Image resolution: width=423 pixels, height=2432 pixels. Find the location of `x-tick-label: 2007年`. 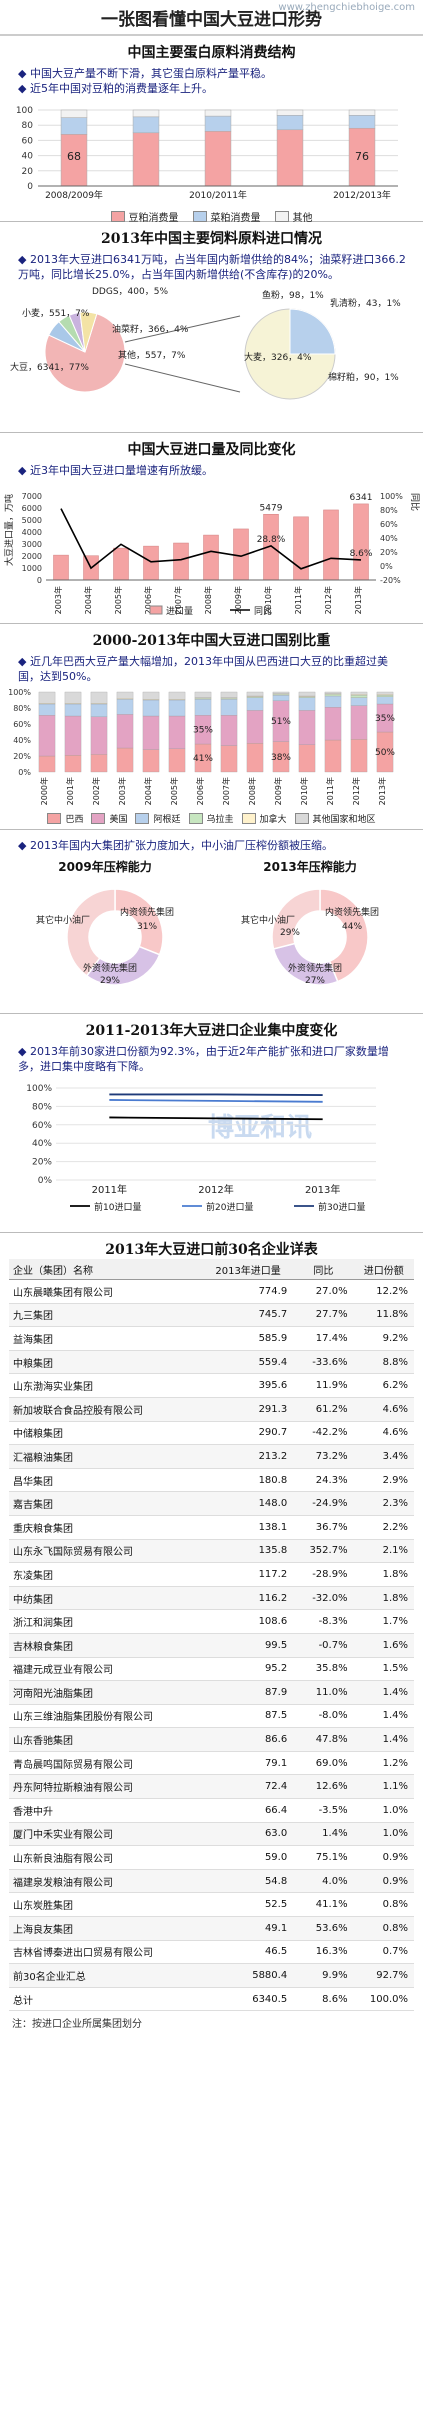

x-tick-label: 2007年 is located at coordinates (178, 600).